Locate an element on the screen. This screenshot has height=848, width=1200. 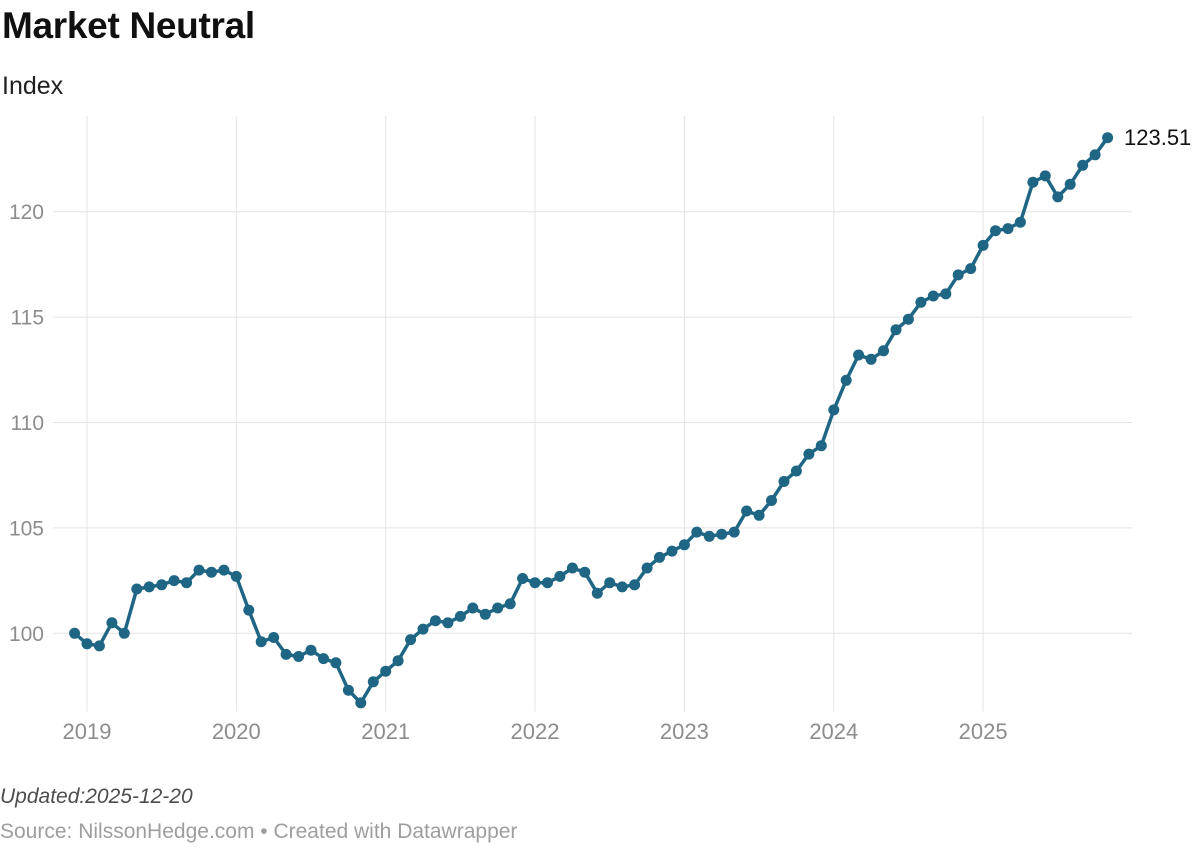
y-axis-tick-label: 115 is located at coordinates (27, 318).